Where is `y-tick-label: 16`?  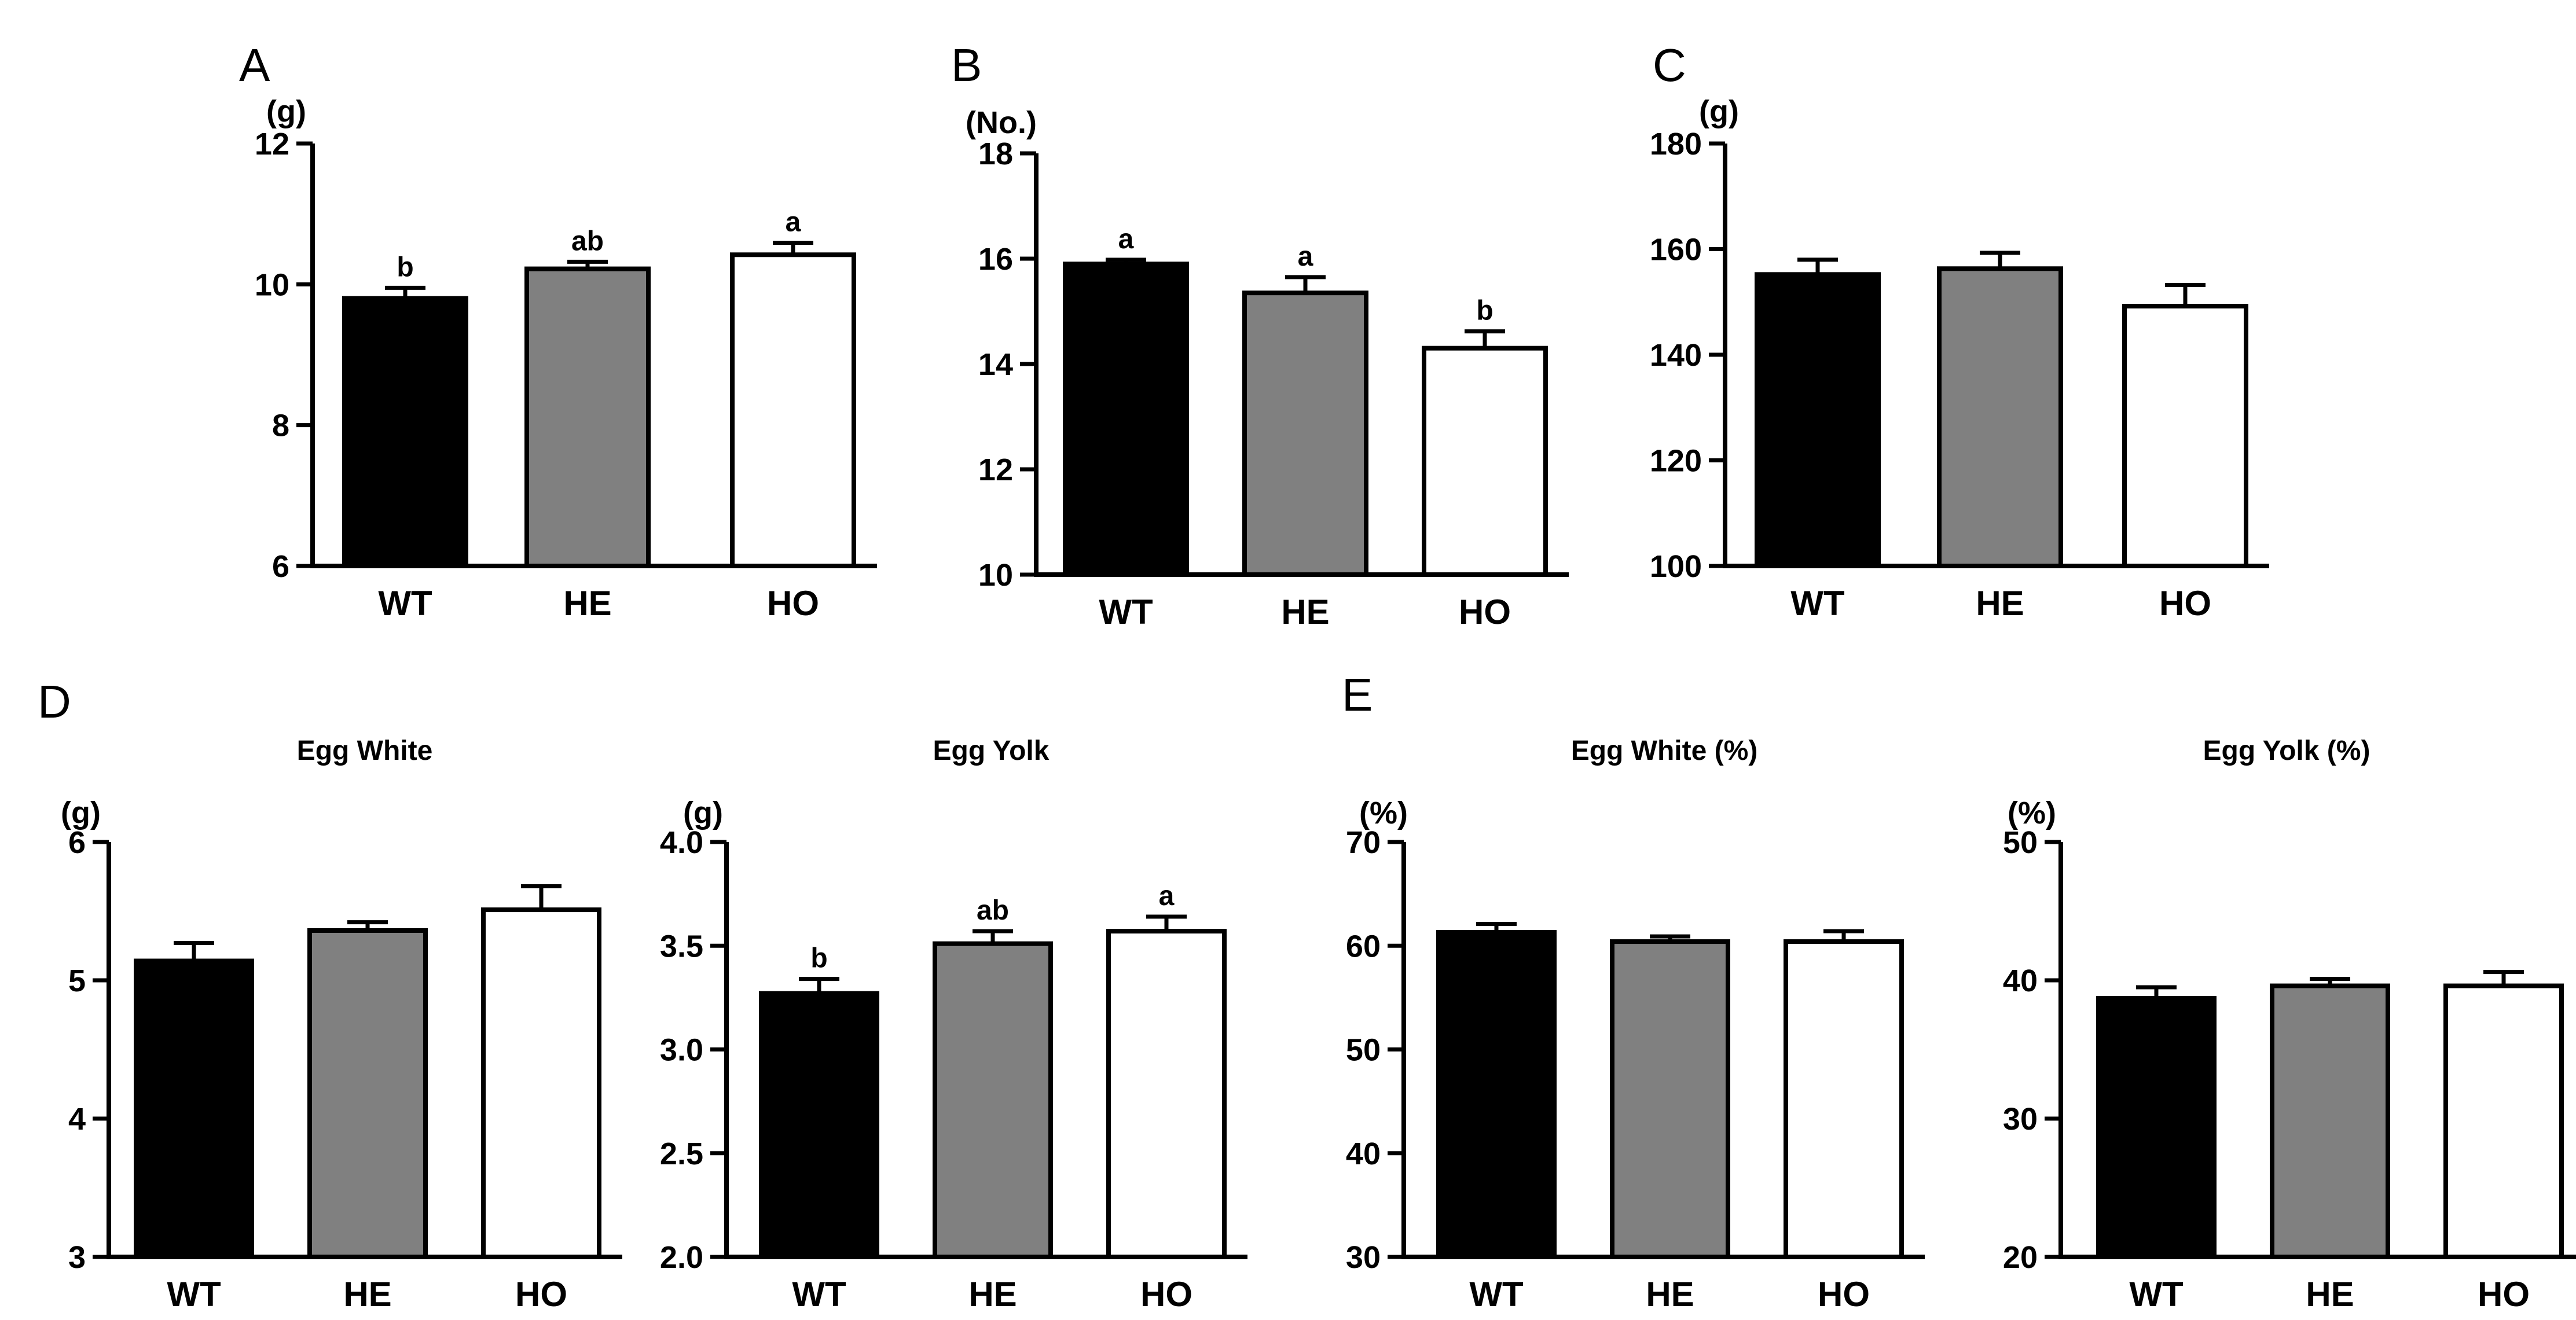 y-tick-label: 16 is located at coordinates (995, 259).